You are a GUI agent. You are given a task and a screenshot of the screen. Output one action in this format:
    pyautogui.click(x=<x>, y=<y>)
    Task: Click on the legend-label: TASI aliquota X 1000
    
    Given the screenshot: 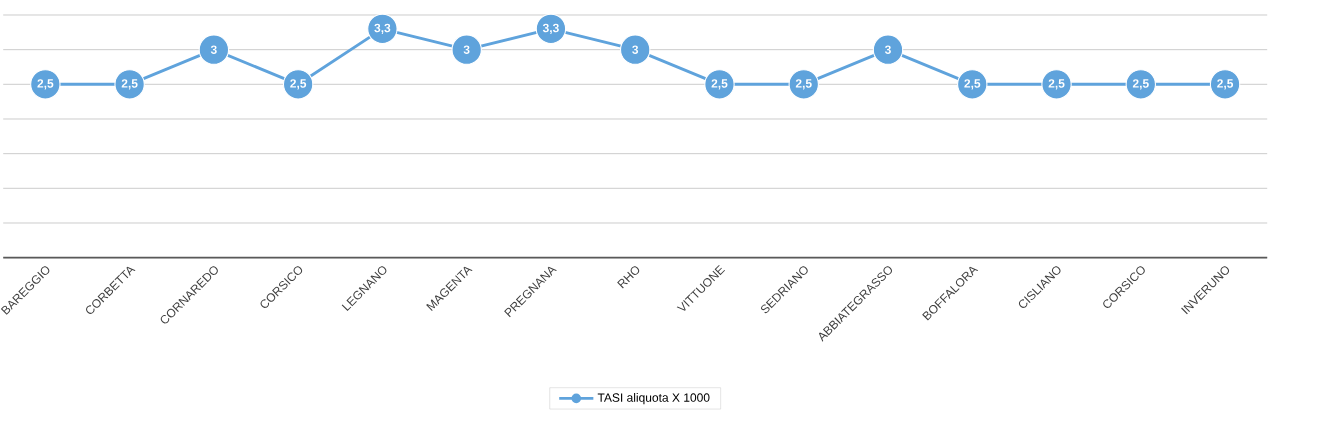 What is the action you would take?
    pyautogui.click(x=653, y=399)
    